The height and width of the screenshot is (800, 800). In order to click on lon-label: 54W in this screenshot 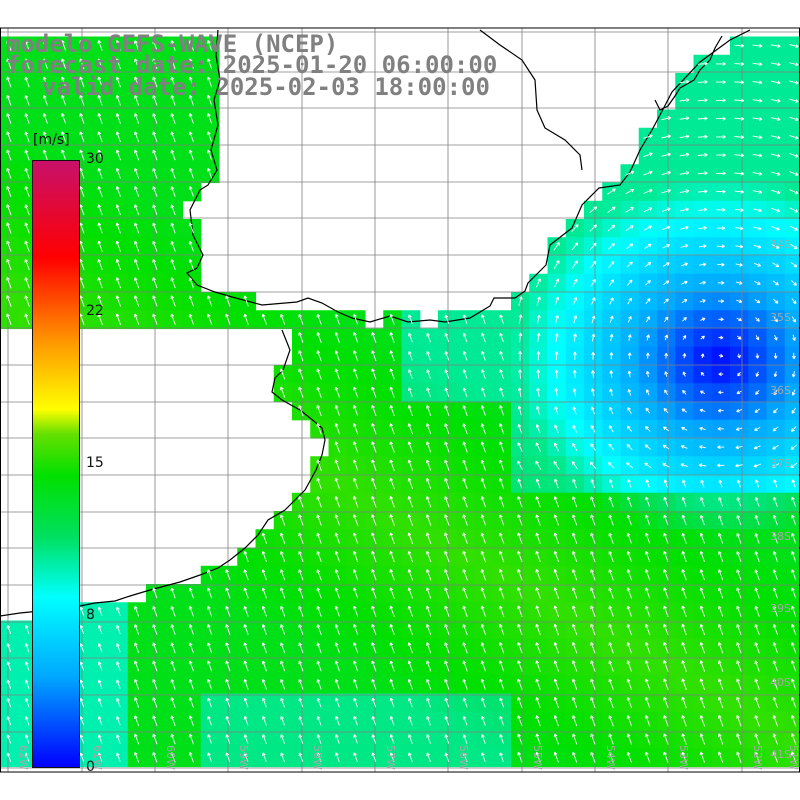, I will do `click(610, 757)`.